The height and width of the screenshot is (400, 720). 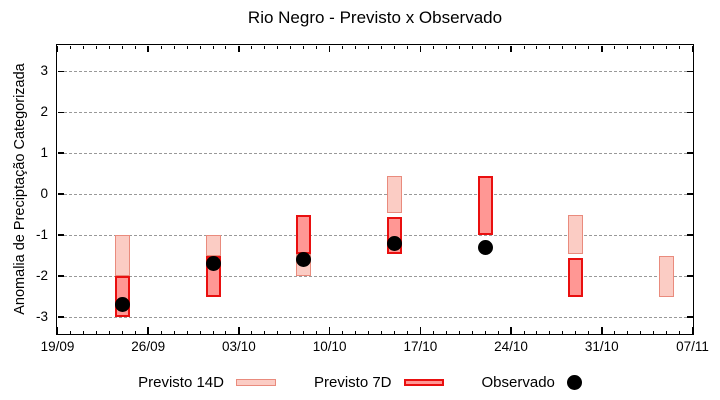 What do you see at coordinates (57, 346) in the screenshot?
I see `x-tick-label: 19/09` at bounding box center [57, 346].